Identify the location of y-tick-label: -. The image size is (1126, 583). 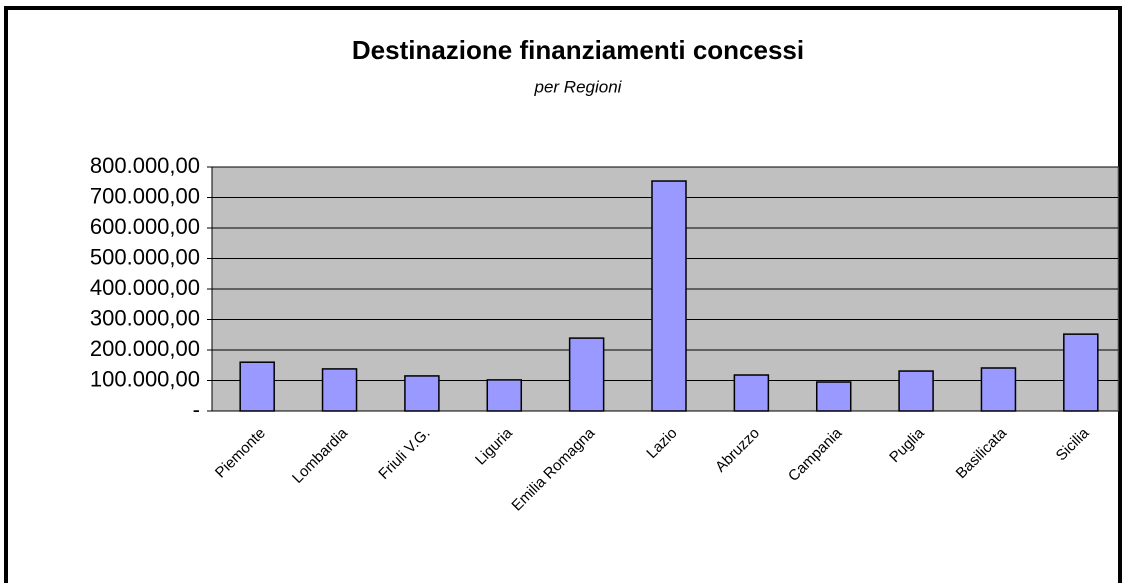
(196, 409).